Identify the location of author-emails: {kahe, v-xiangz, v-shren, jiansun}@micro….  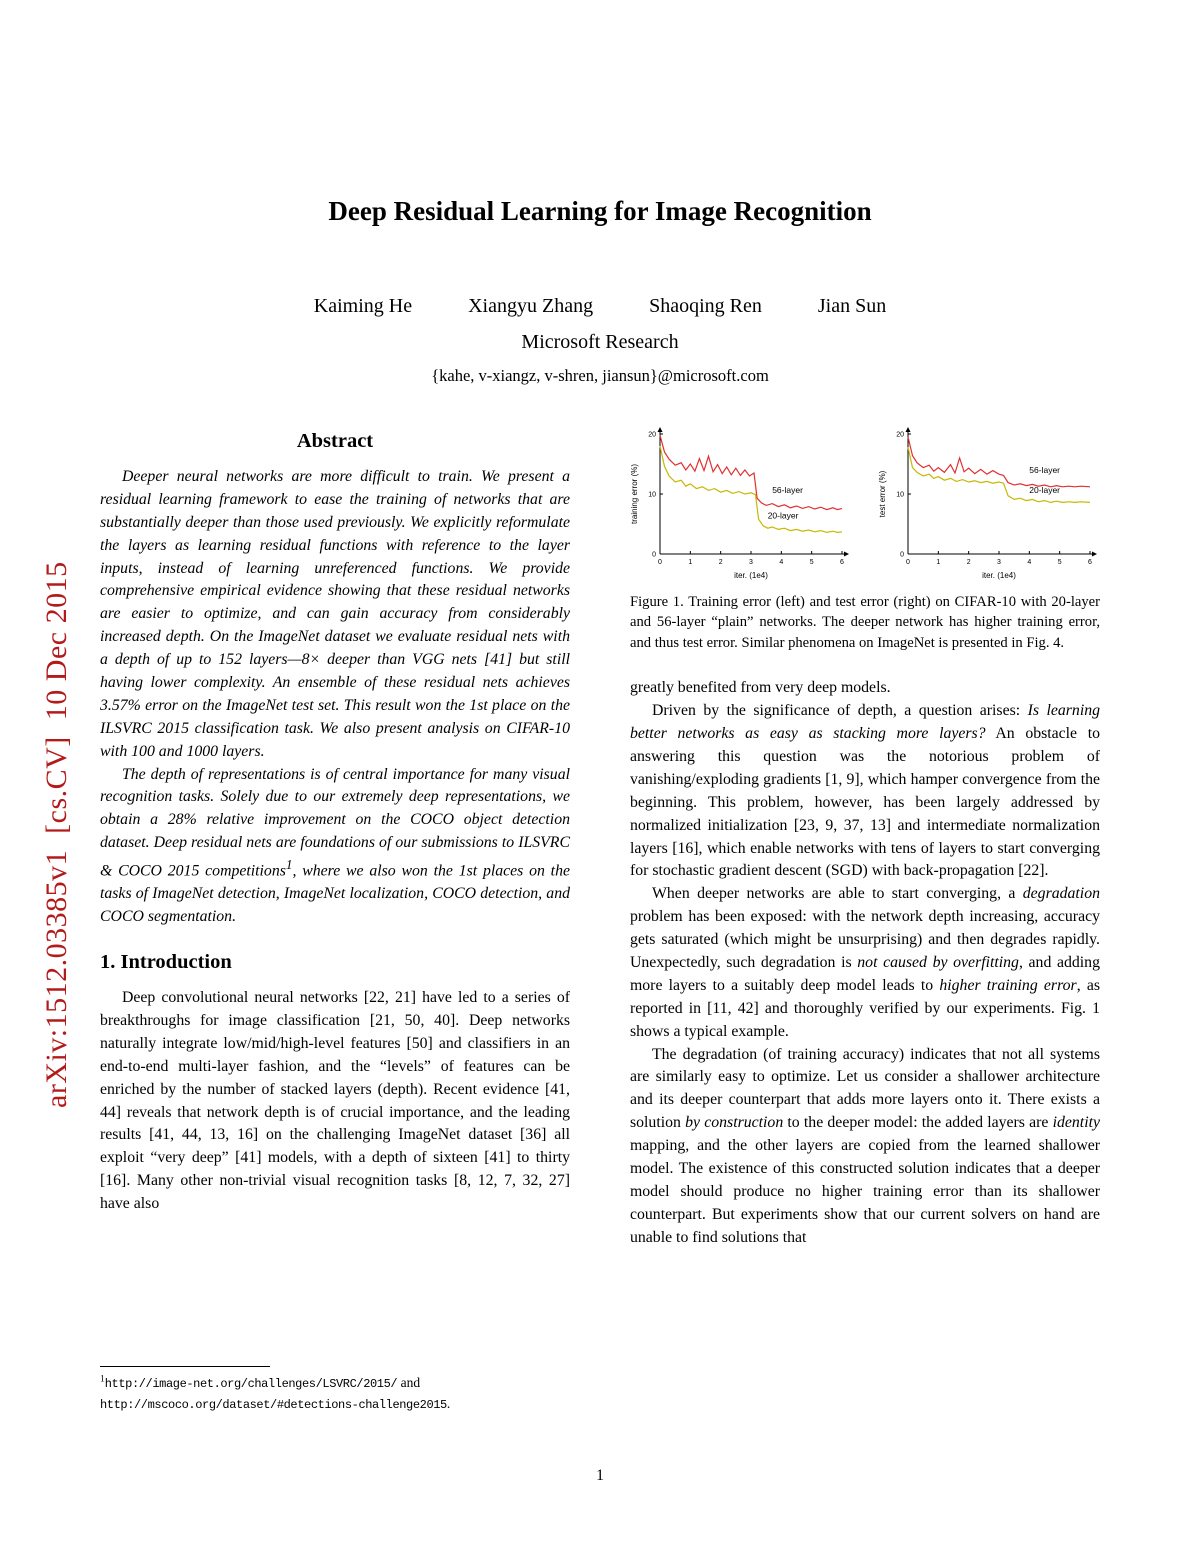
(600, 375).